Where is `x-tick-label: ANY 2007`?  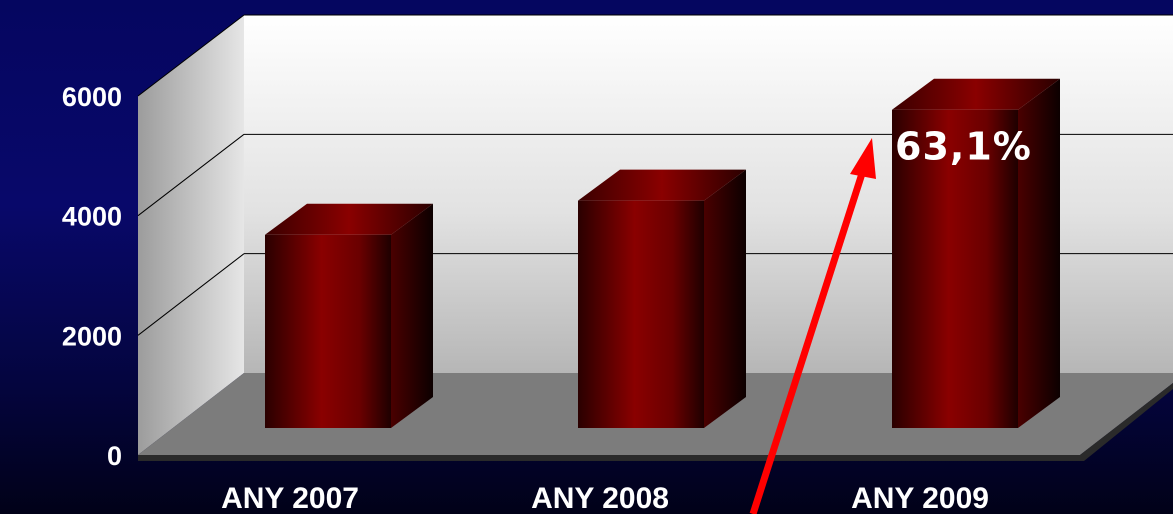
x-tick-label: ANY 2007 is located at coordinates (290, 498).